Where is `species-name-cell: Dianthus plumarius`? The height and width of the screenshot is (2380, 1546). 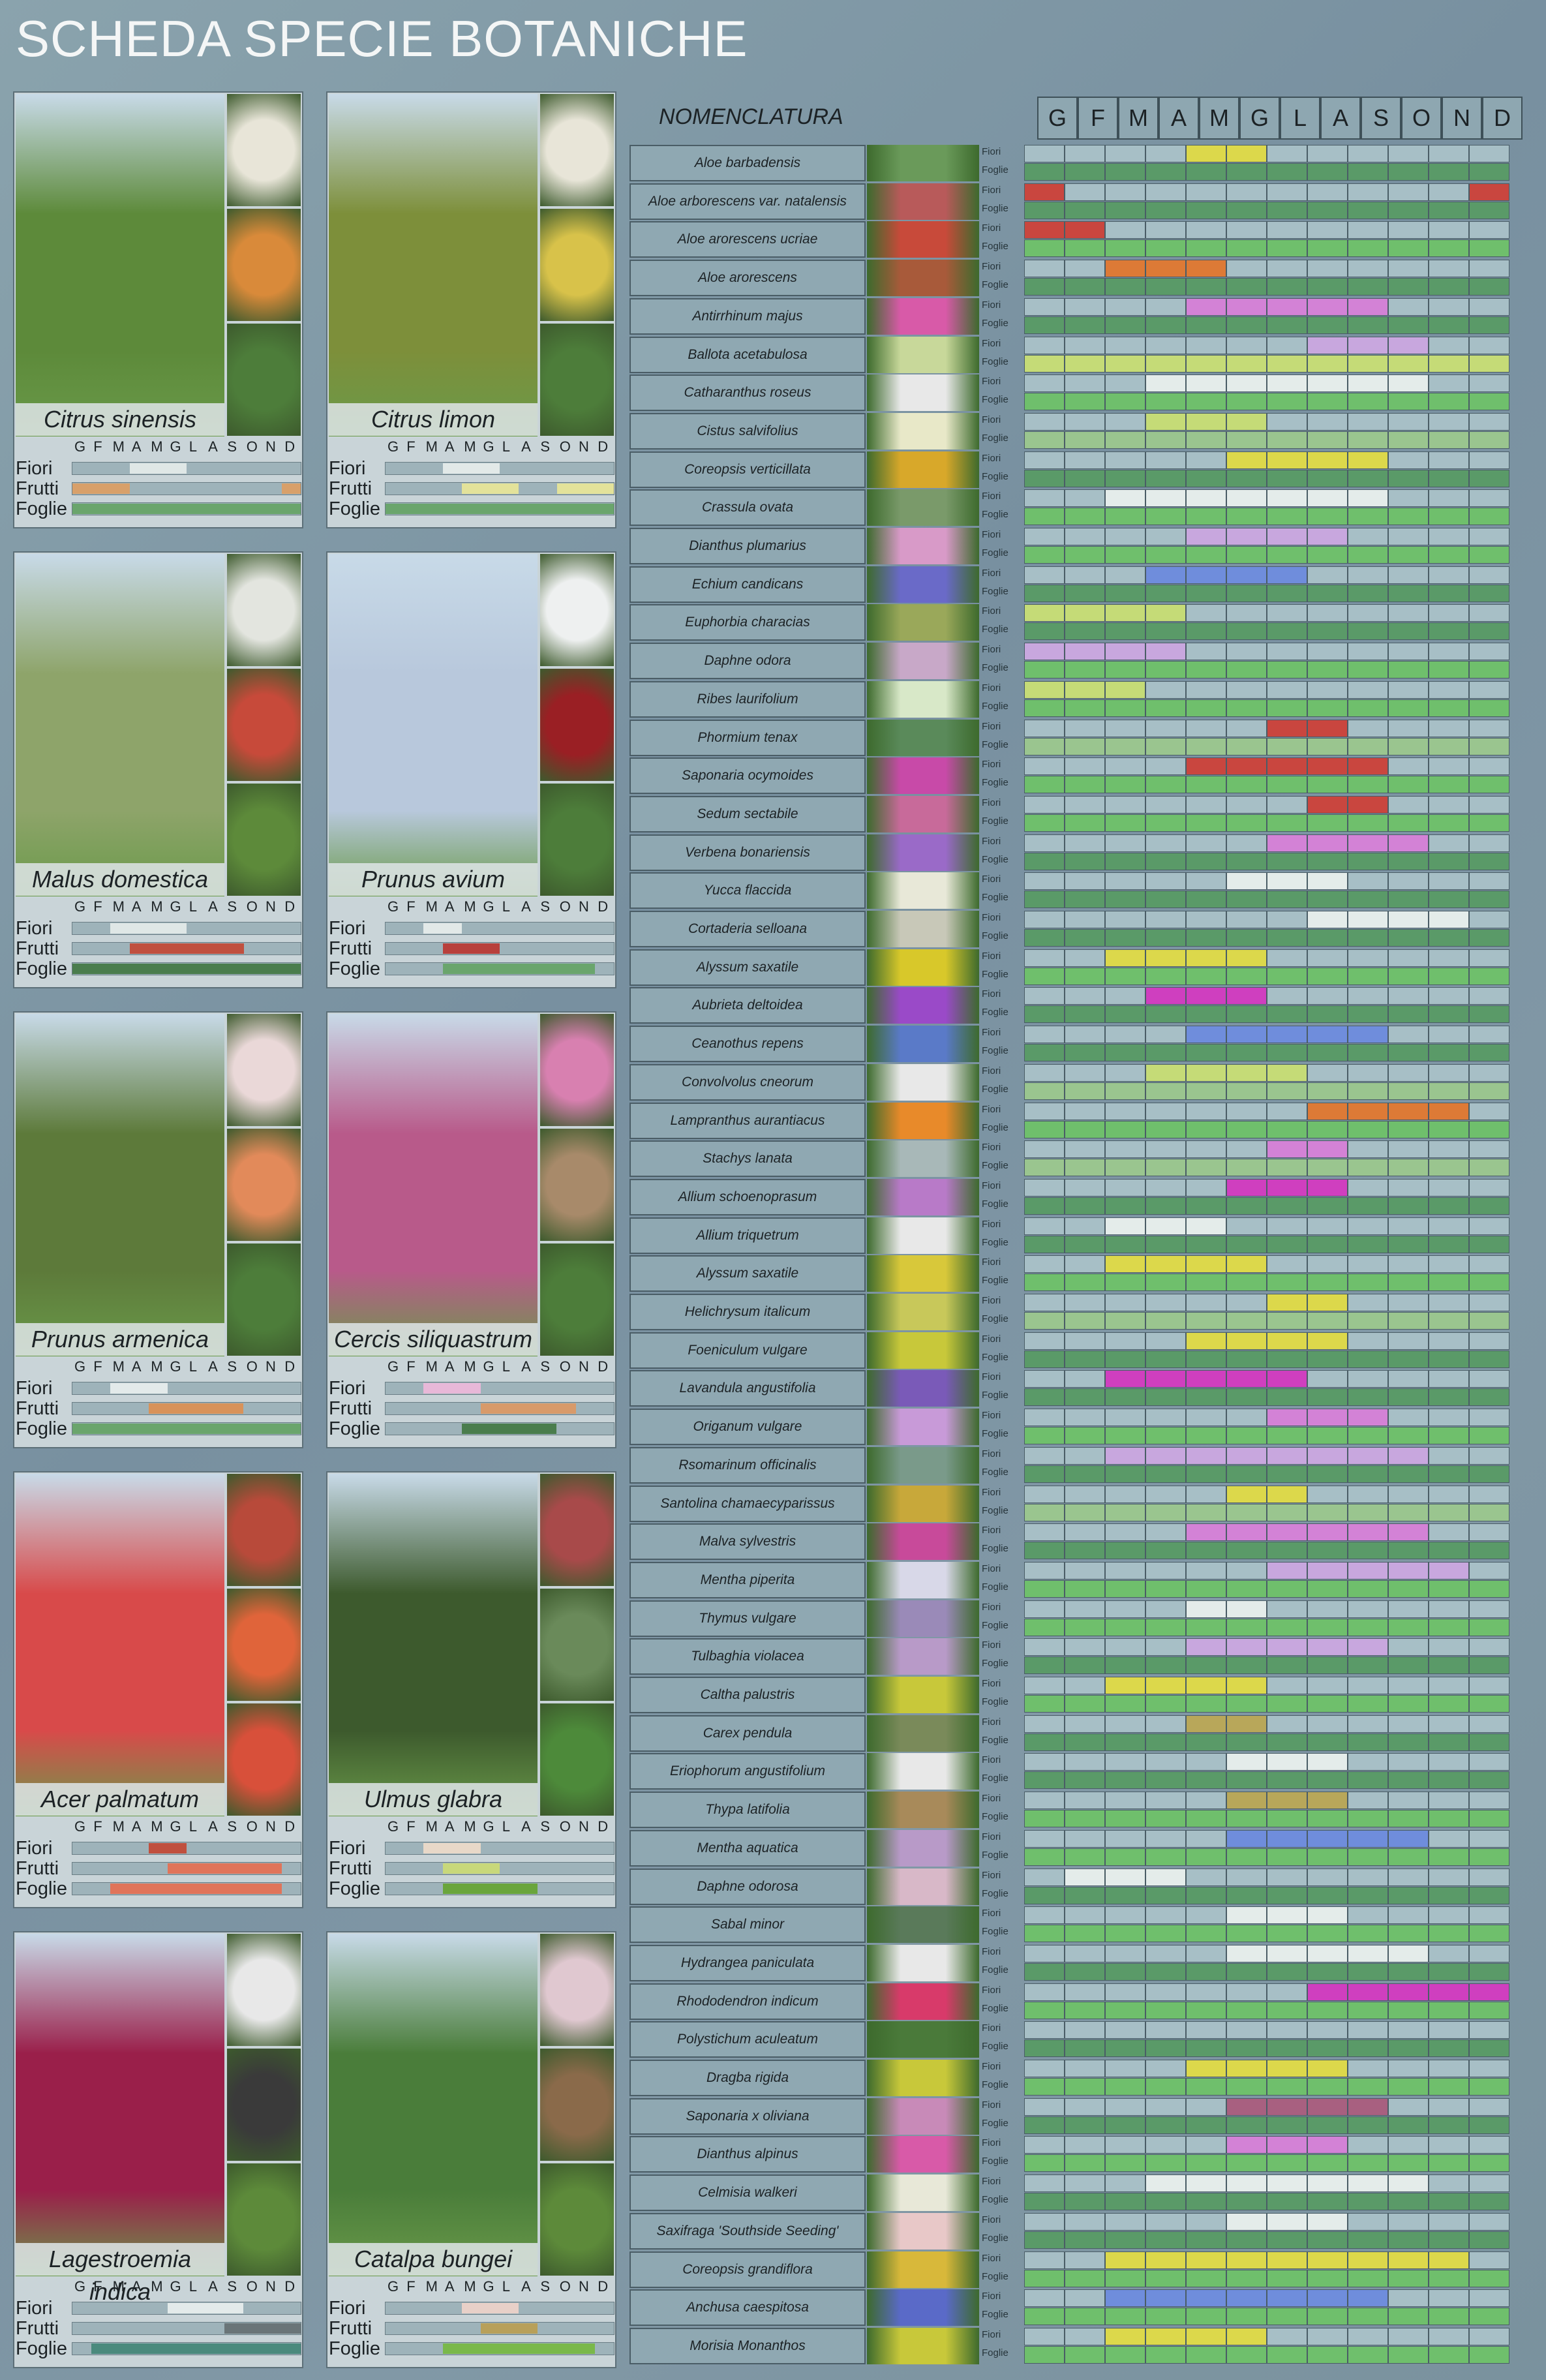 species-name-cell: Dianthus plumarius is located at coordinates (747, 546).